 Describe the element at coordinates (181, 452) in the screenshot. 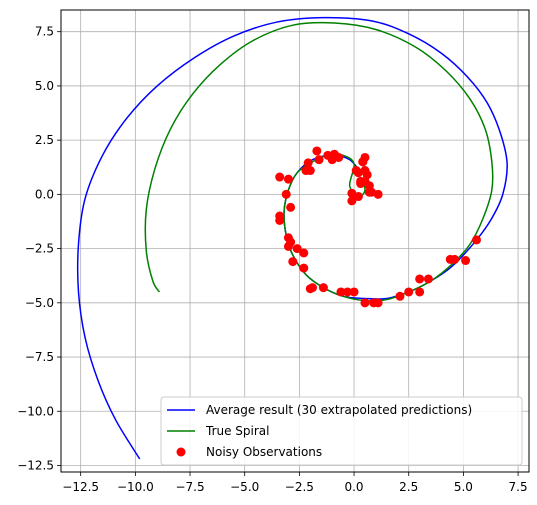

I see `legend-swatch-noisy-observations` at that location.